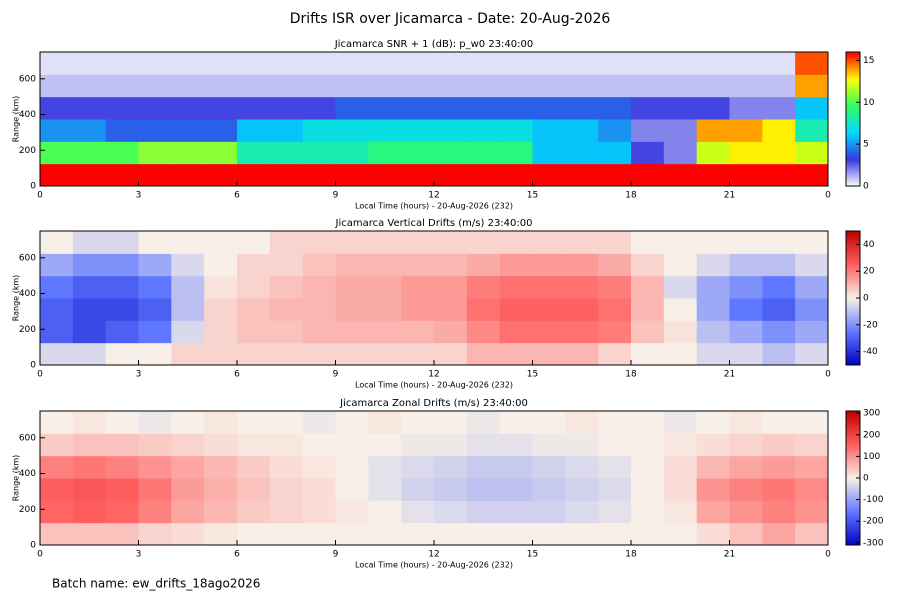 The image size is (900, 600). I want to click on colorbar-tick-label: 5, so click(866, 145).